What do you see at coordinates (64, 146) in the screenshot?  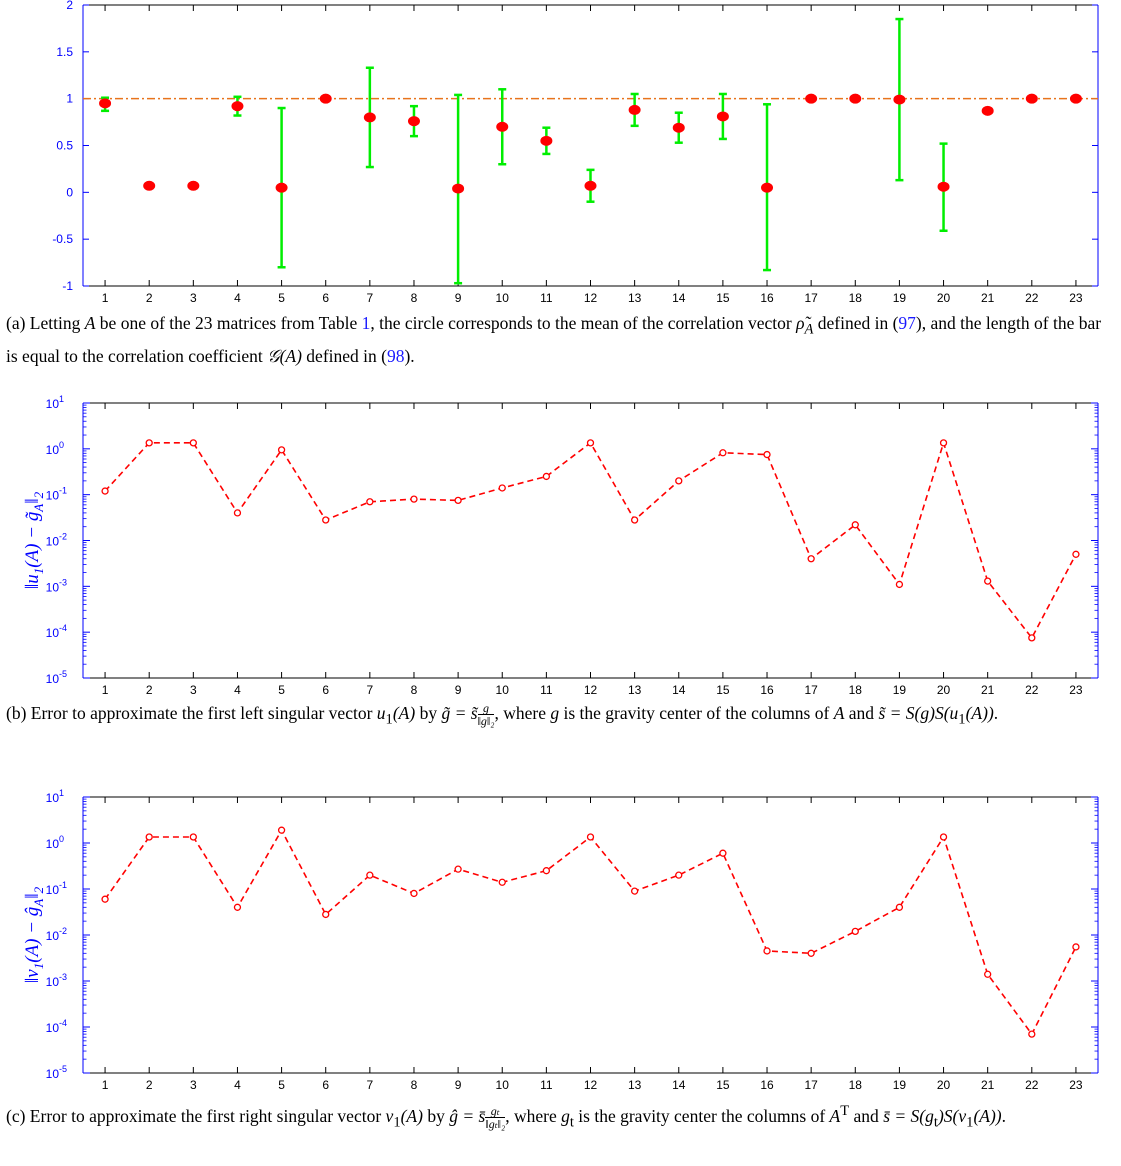 I see `y-tick-label: 0.5` at bounding box center [64, 146].